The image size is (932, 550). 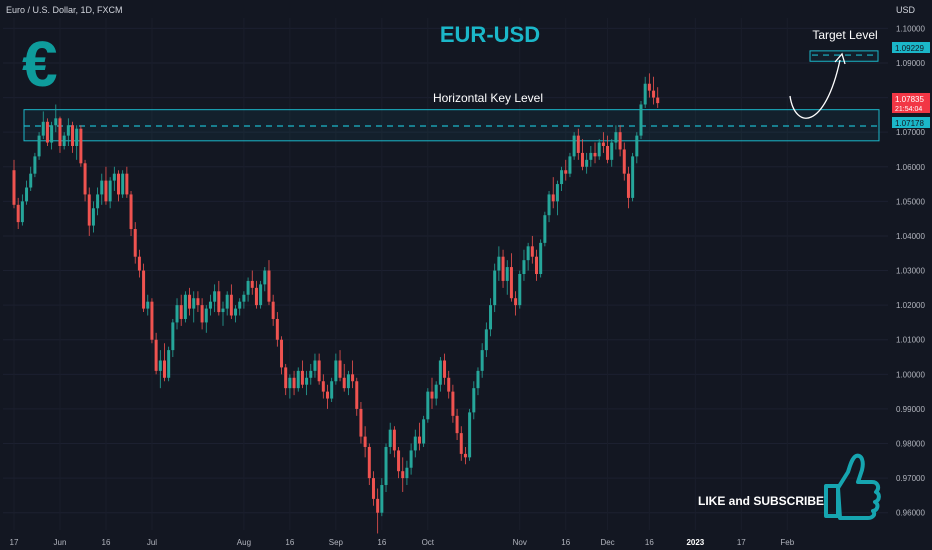 What do you see at coordinates (428, 542) in the screenshot?
I see `x-tick-label: Oct` at bounding box center [428, 542].